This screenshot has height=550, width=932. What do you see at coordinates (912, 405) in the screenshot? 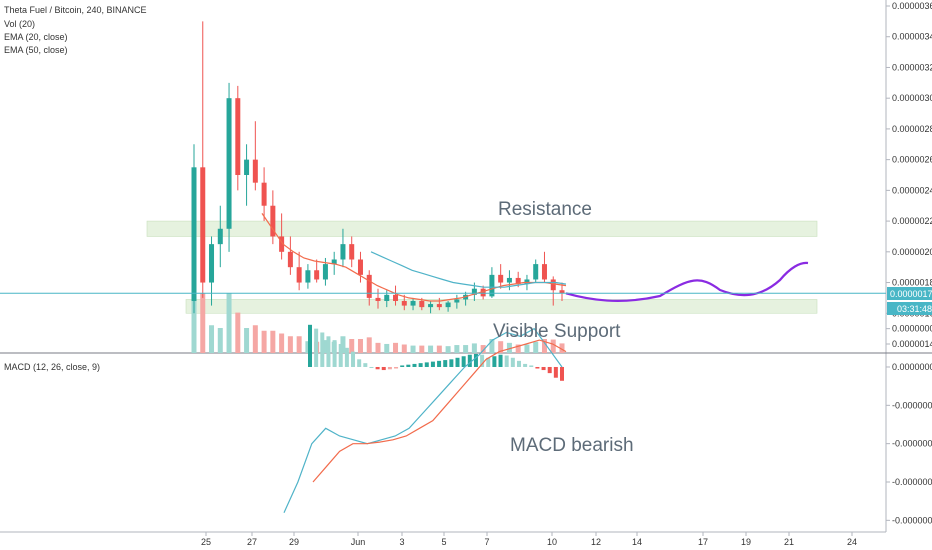
I see `macd-tick-label: -0.00000005` at bounding box center [912, 405].